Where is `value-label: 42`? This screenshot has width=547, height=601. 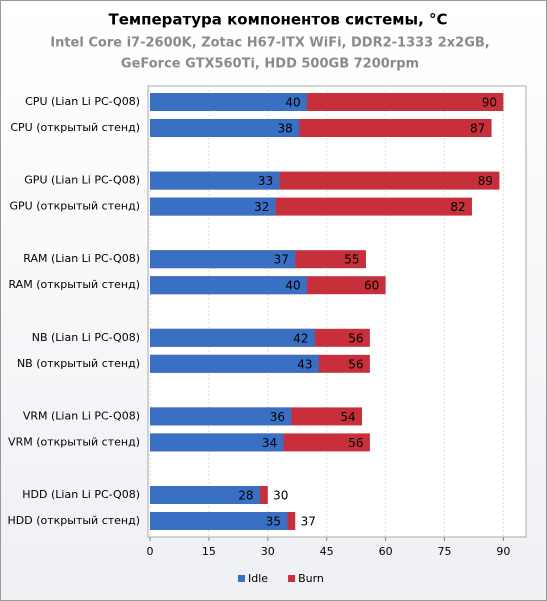 value-label: 42 is located at coordinates (300, 338).